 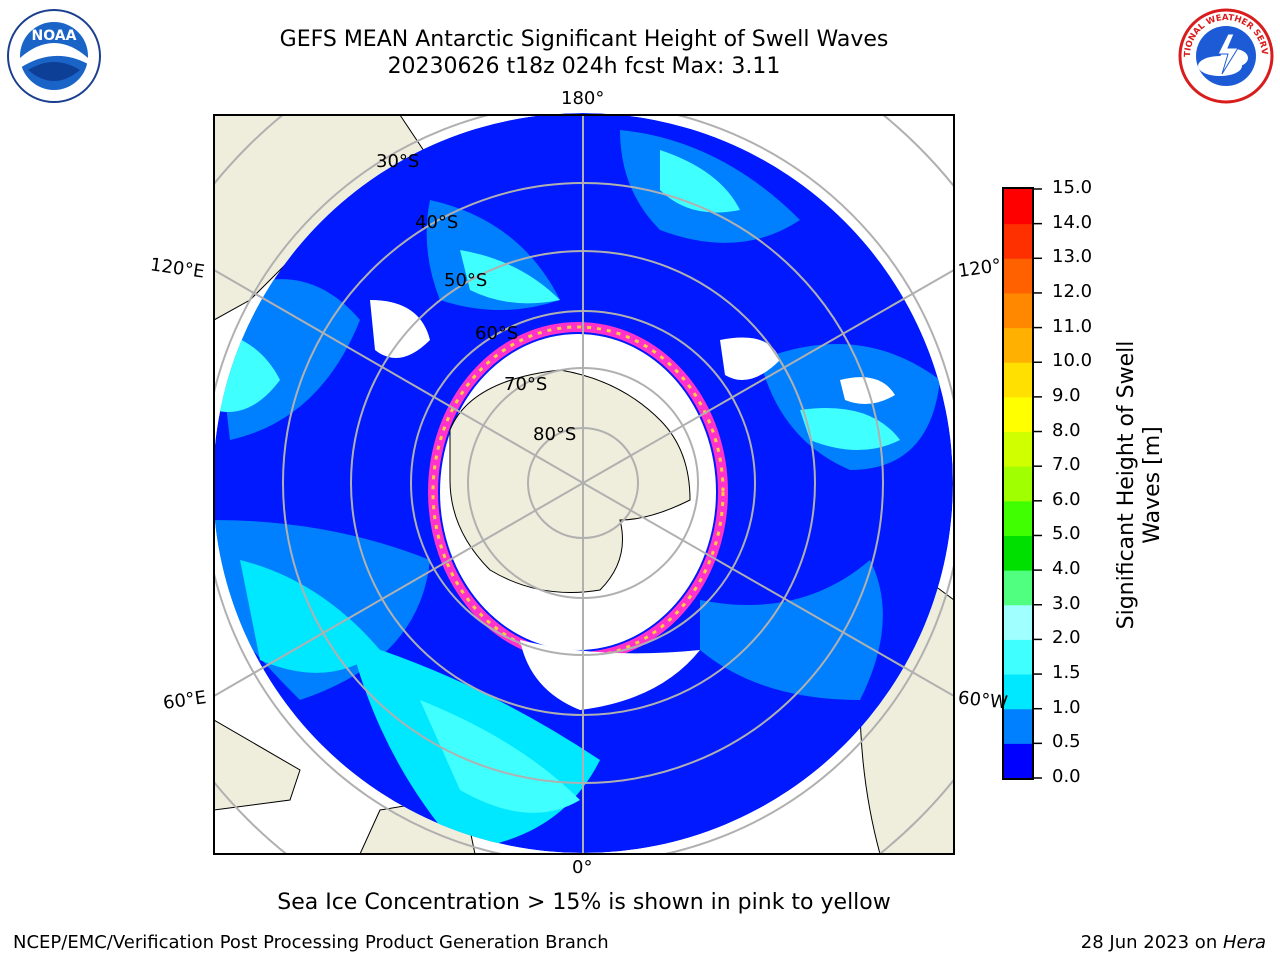 I want to click on lat-label-30s: 30°S, so click(x=398, y=161).